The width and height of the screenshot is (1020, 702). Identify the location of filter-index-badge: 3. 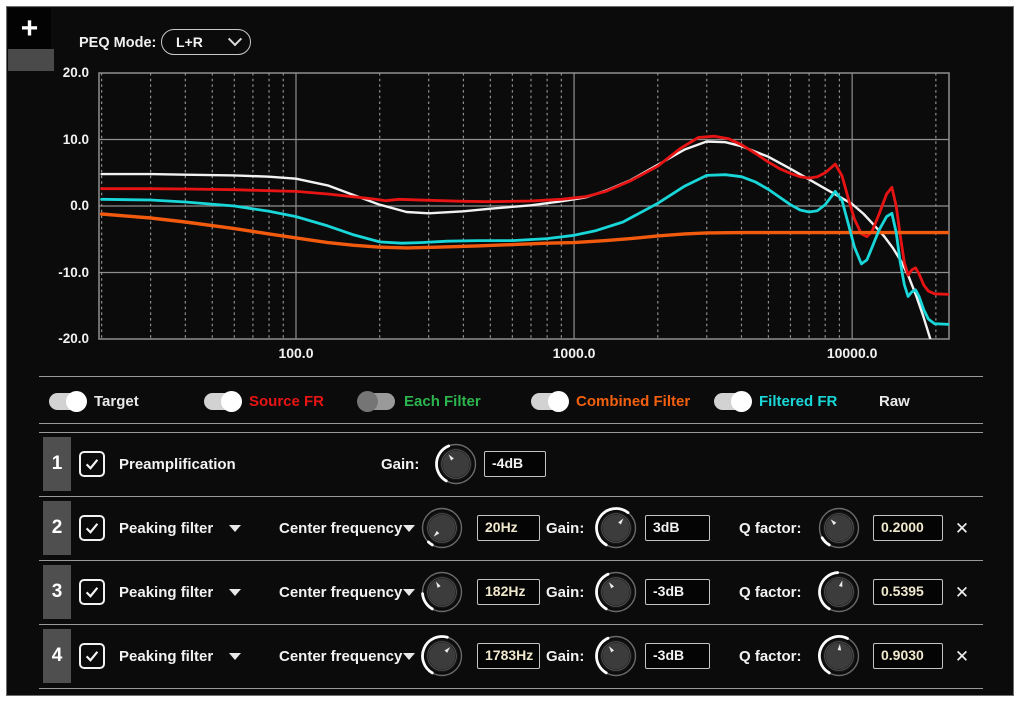
(57, 592).